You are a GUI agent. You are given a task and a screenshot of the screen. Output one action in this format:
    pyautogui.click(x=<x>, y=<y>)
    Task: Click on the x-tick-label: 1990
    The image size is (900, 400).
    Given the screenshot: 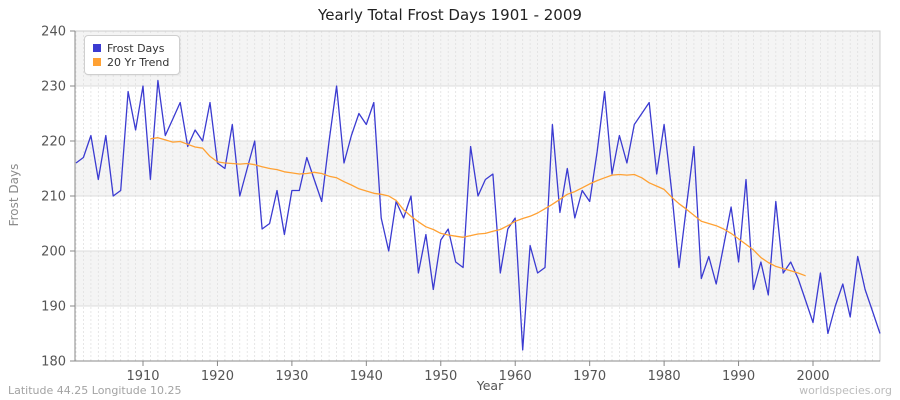 What is the action you would take?
    pyautogui.click(x=738, y=376)
    